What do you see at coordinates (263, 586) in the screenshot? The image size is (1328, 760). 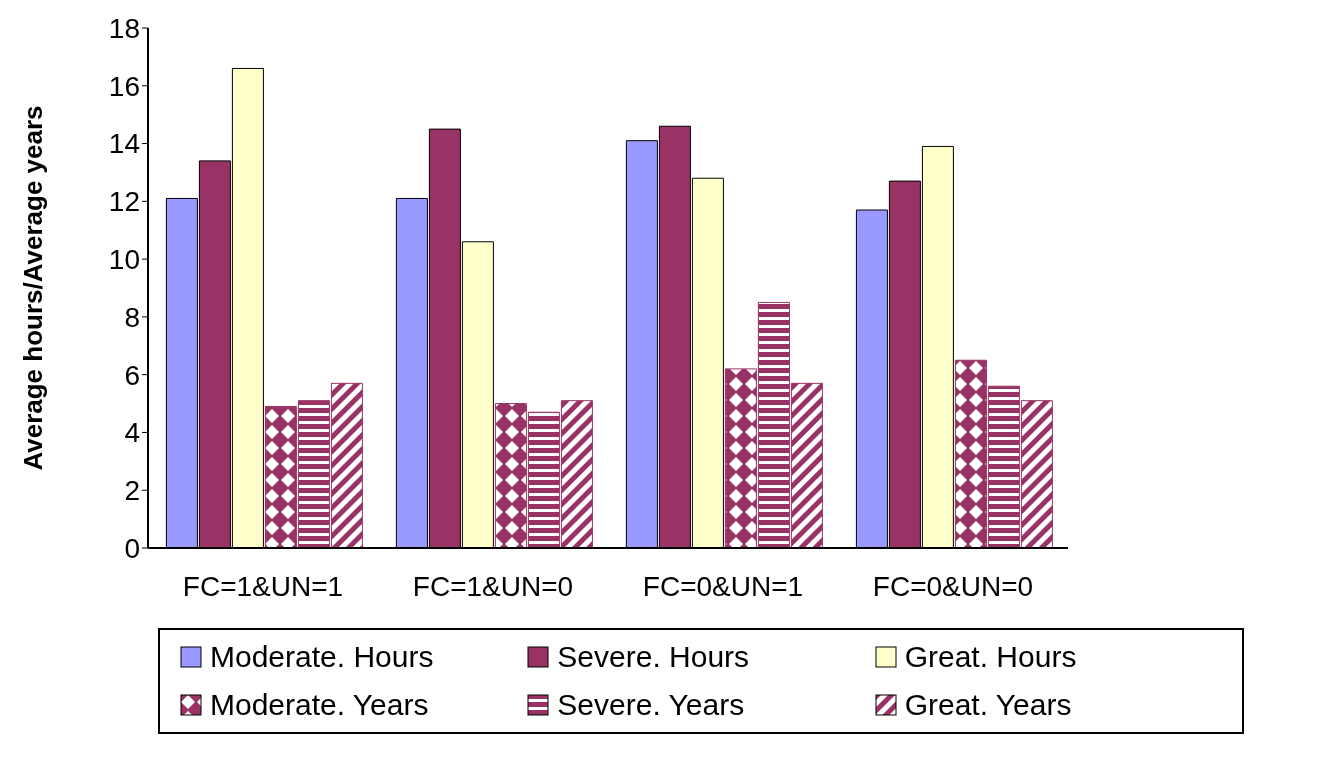 I see `x-tick-label: FC=1&UN=1` at bounding box center [263, 586].